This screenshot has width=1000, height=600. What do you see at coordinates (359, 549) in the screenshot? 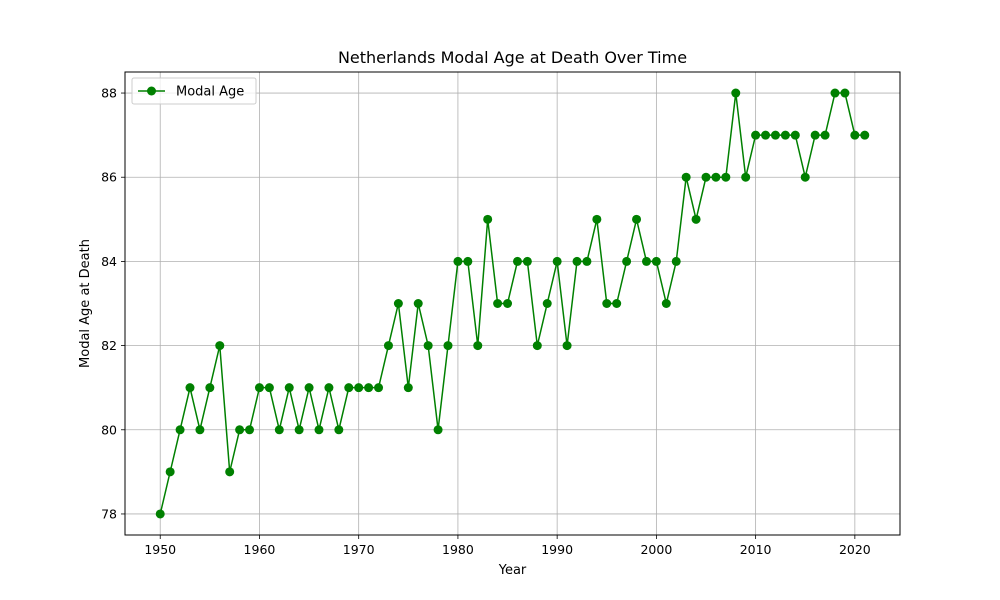
I see `x-tick-label: 1970` at bounding box center [359, 549].